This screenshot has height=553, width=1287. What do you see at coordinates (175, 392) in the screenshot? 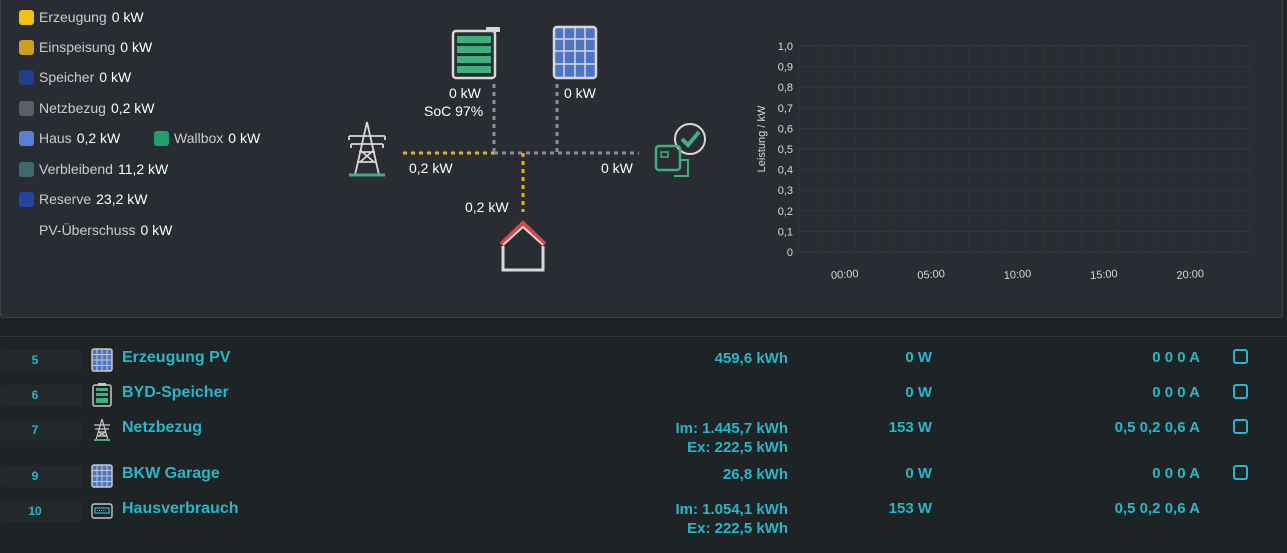
I see `device-name-link: BYD-Speicher` at bounding box center [175, 392].